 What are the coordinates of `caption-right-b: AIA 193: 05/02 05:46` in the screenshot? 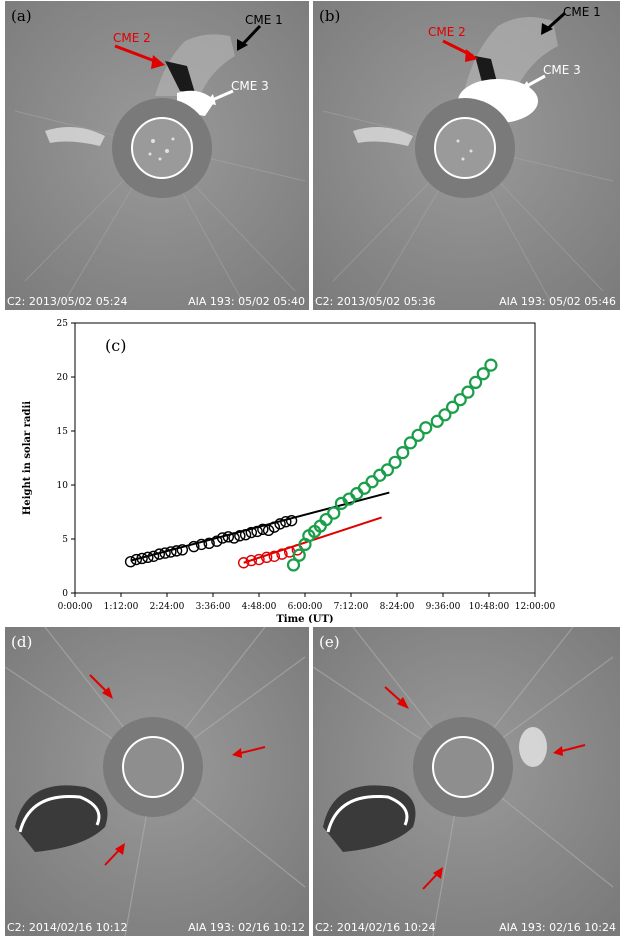 It's located at (557, 301).